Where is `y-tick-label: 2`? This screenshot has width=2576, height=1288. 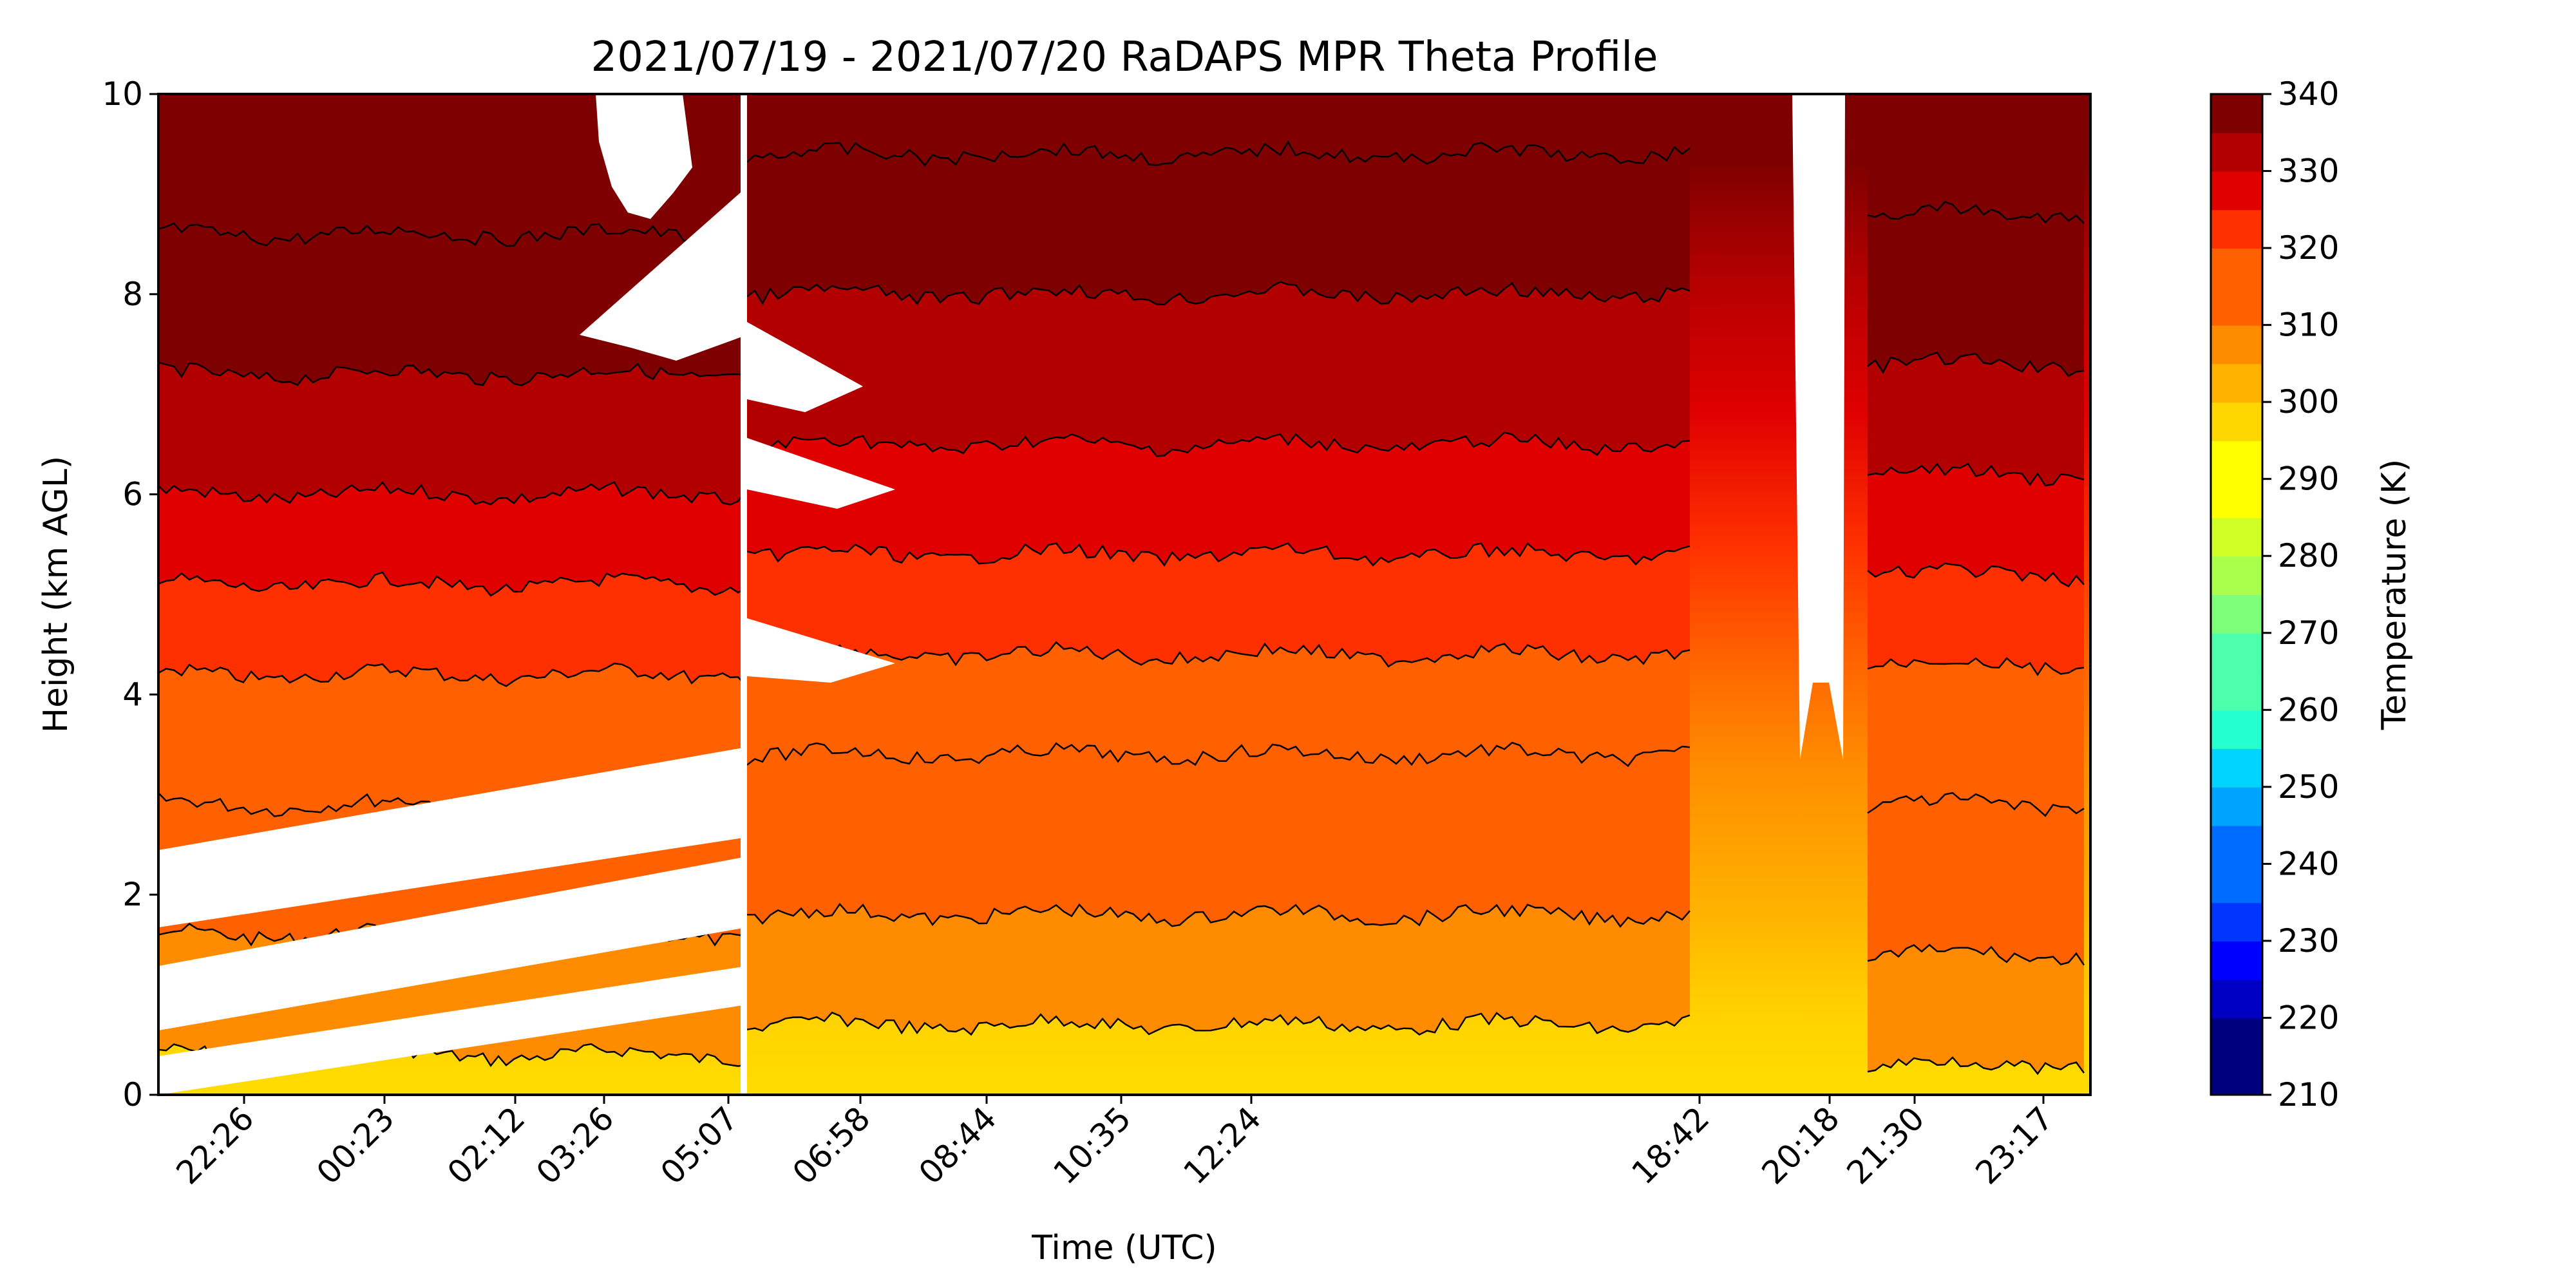
y-tick-label: 2 is located at coordinates (132, 894).